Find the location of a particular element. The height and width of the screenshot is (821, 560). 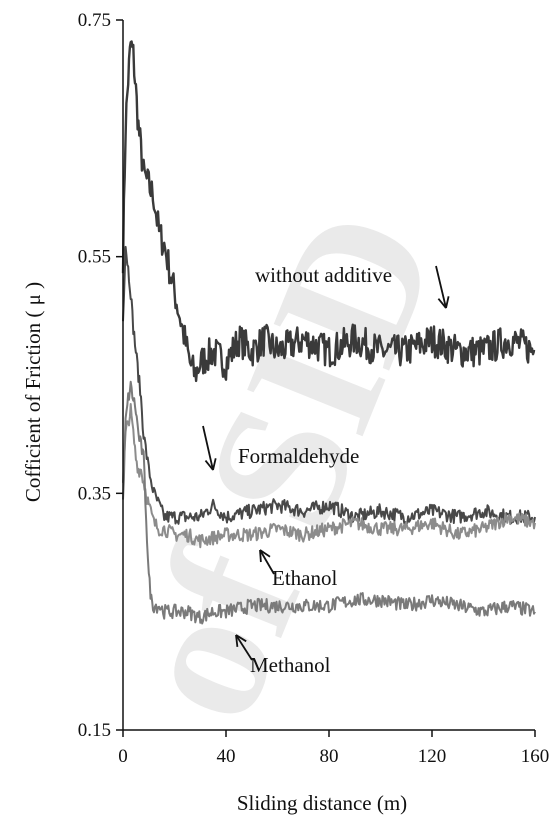

y-ticks: 0.15 0.35 0.55 0.75 is located at coordinates (100, 375).